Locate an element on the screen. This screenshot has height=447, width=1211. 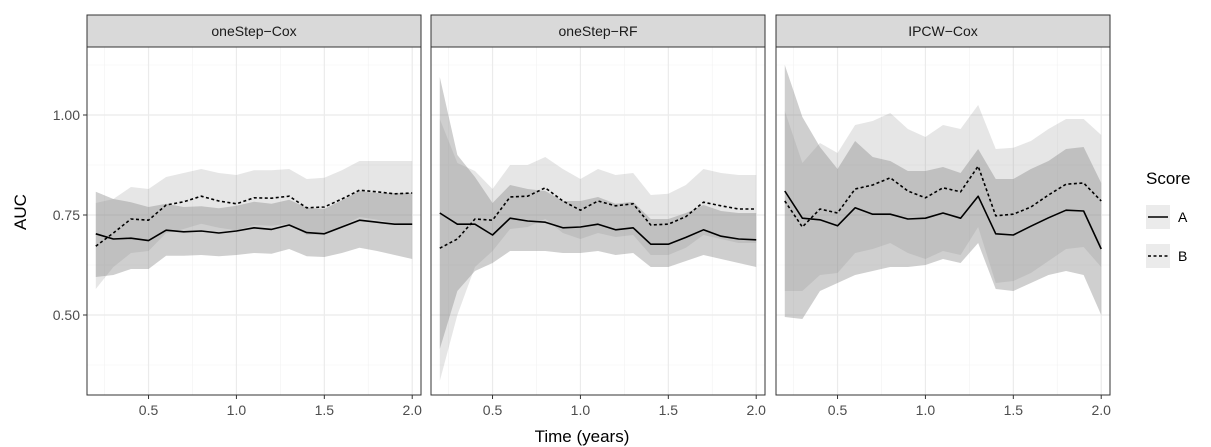
legend-label-b: B is located at coordinates (1182, 256).